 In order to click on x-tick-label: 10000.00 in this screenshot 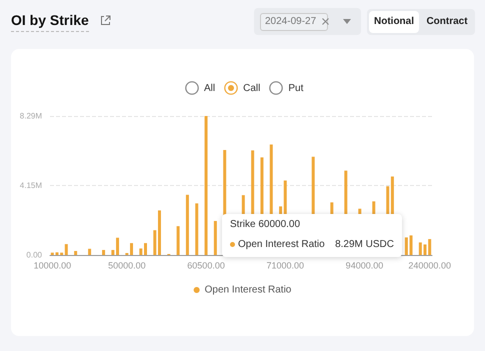, I will do `click(53, 265)`.